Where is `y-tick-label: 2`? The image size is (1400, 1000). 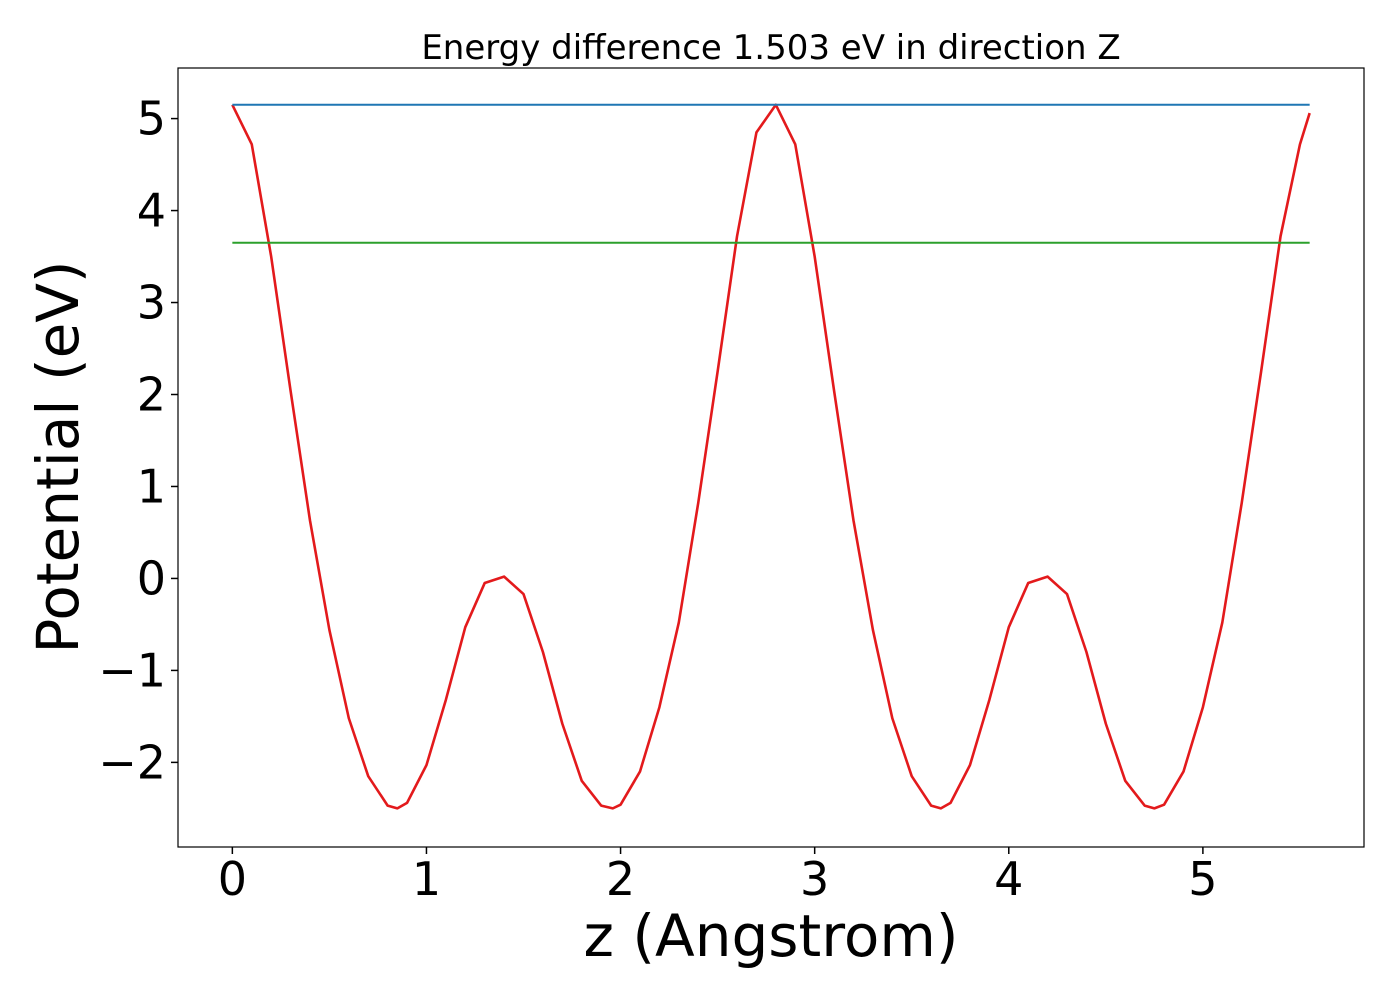
y-tick-label: 2 is located at coordinates (151, 394).